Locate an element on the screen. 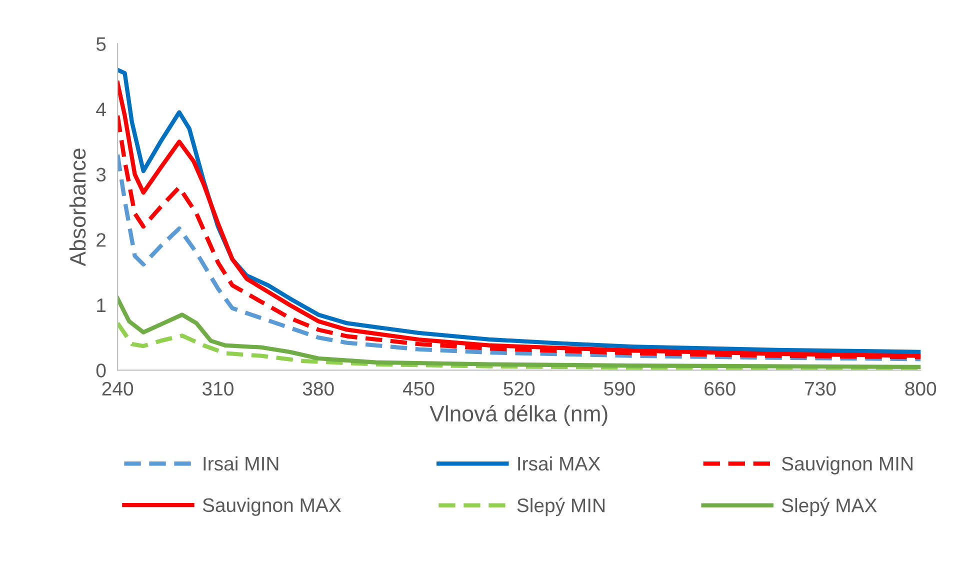 The height and width of the screenshot is (583, 956). x-tick-label: 310 is located at coordinates (218, 389).